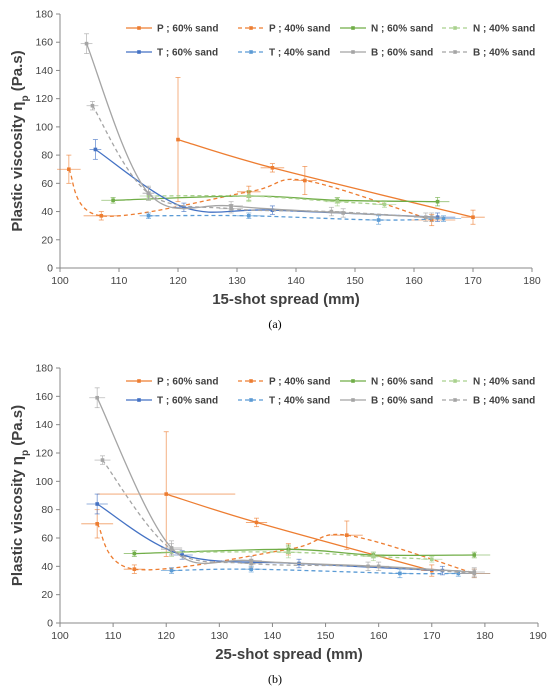  I want to click on x-tick-label: 190, so click(538, 636).